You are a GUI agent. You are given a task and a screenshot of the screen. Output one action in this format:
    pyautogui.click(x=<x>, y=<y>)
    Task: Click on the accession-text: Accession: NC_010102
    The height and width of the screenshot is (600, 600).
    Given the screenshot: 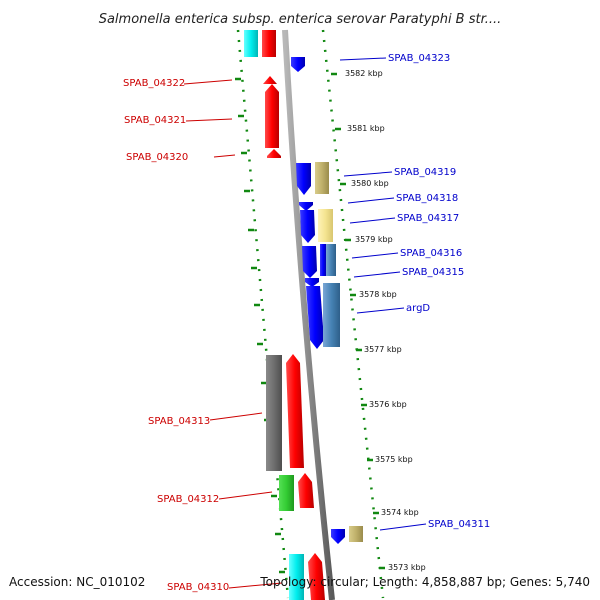 What is the action you would take?
    pyautogui.click(x=77, y=582)
    